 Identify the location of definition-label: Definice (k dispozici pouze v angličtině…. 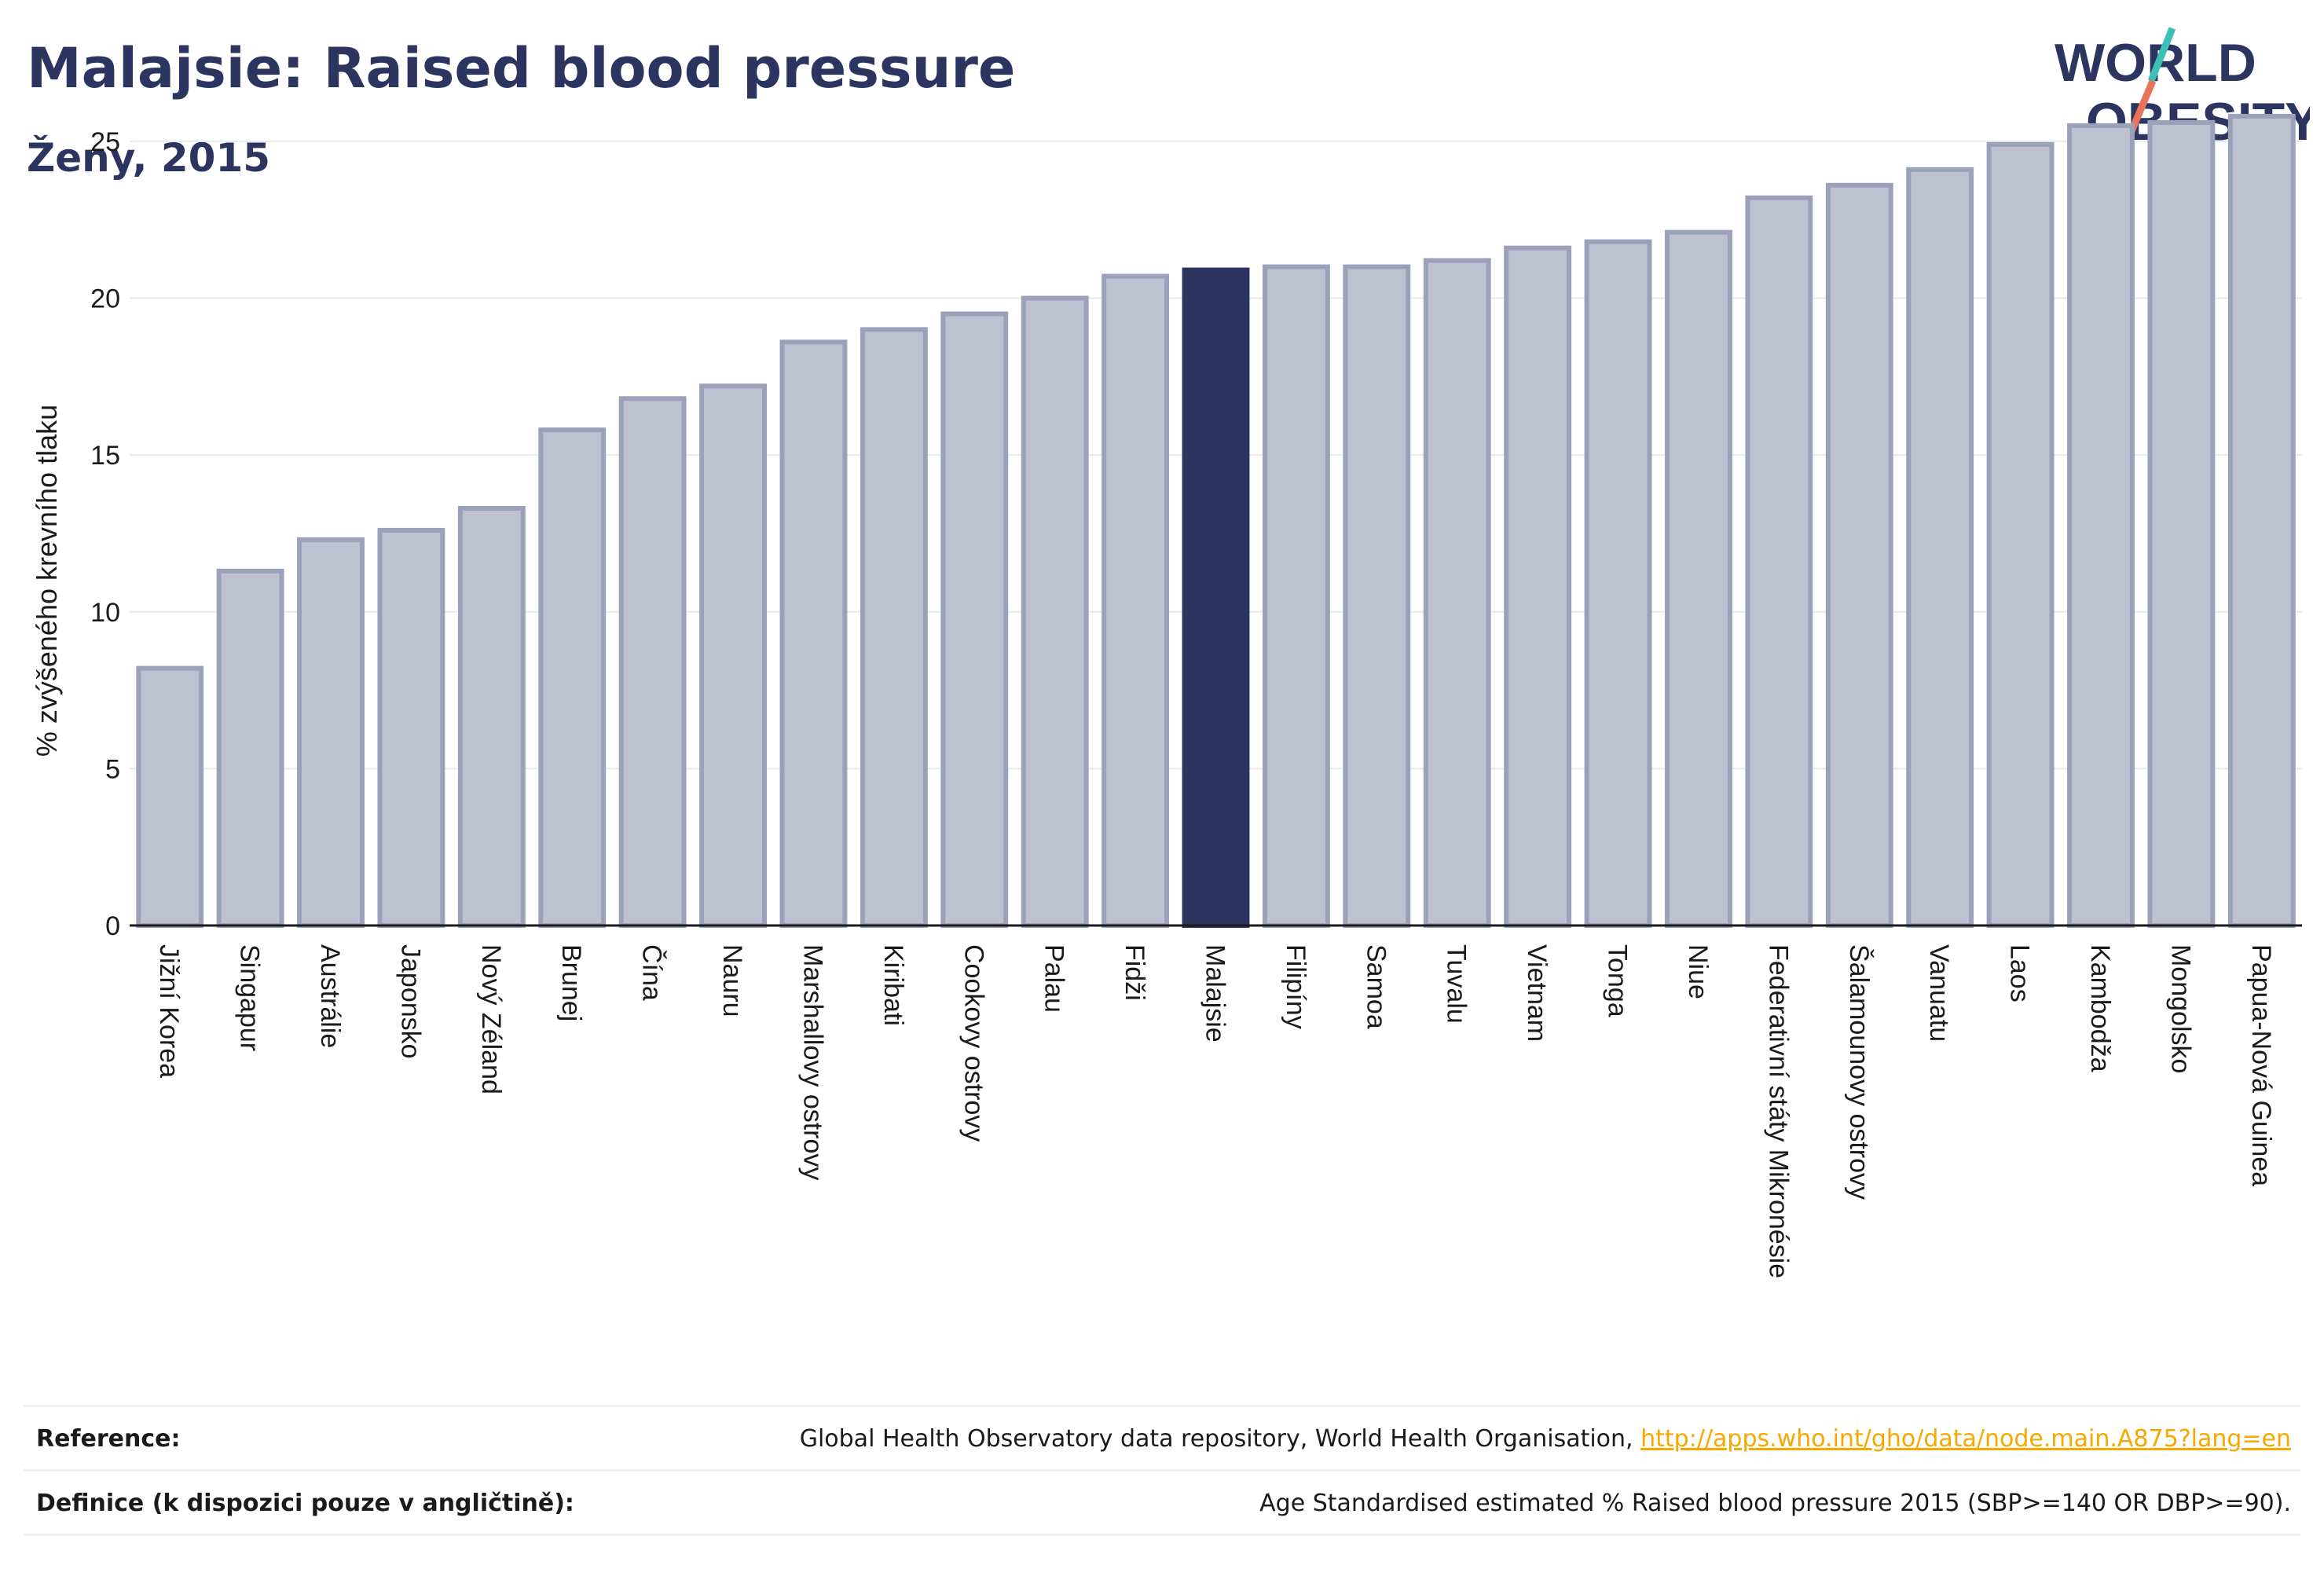
(305, 1503).